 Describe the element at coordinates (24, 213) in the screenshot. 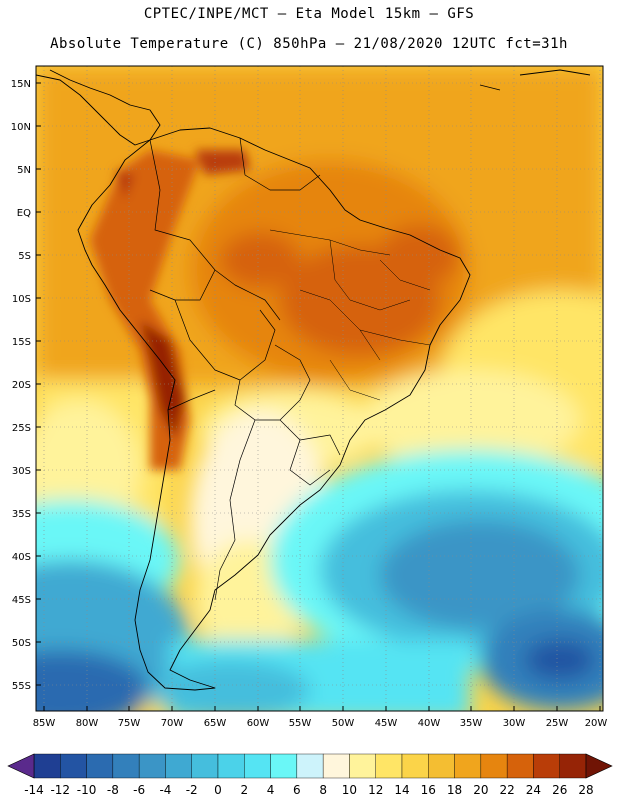

I see `lat-label: EQ` at that location.